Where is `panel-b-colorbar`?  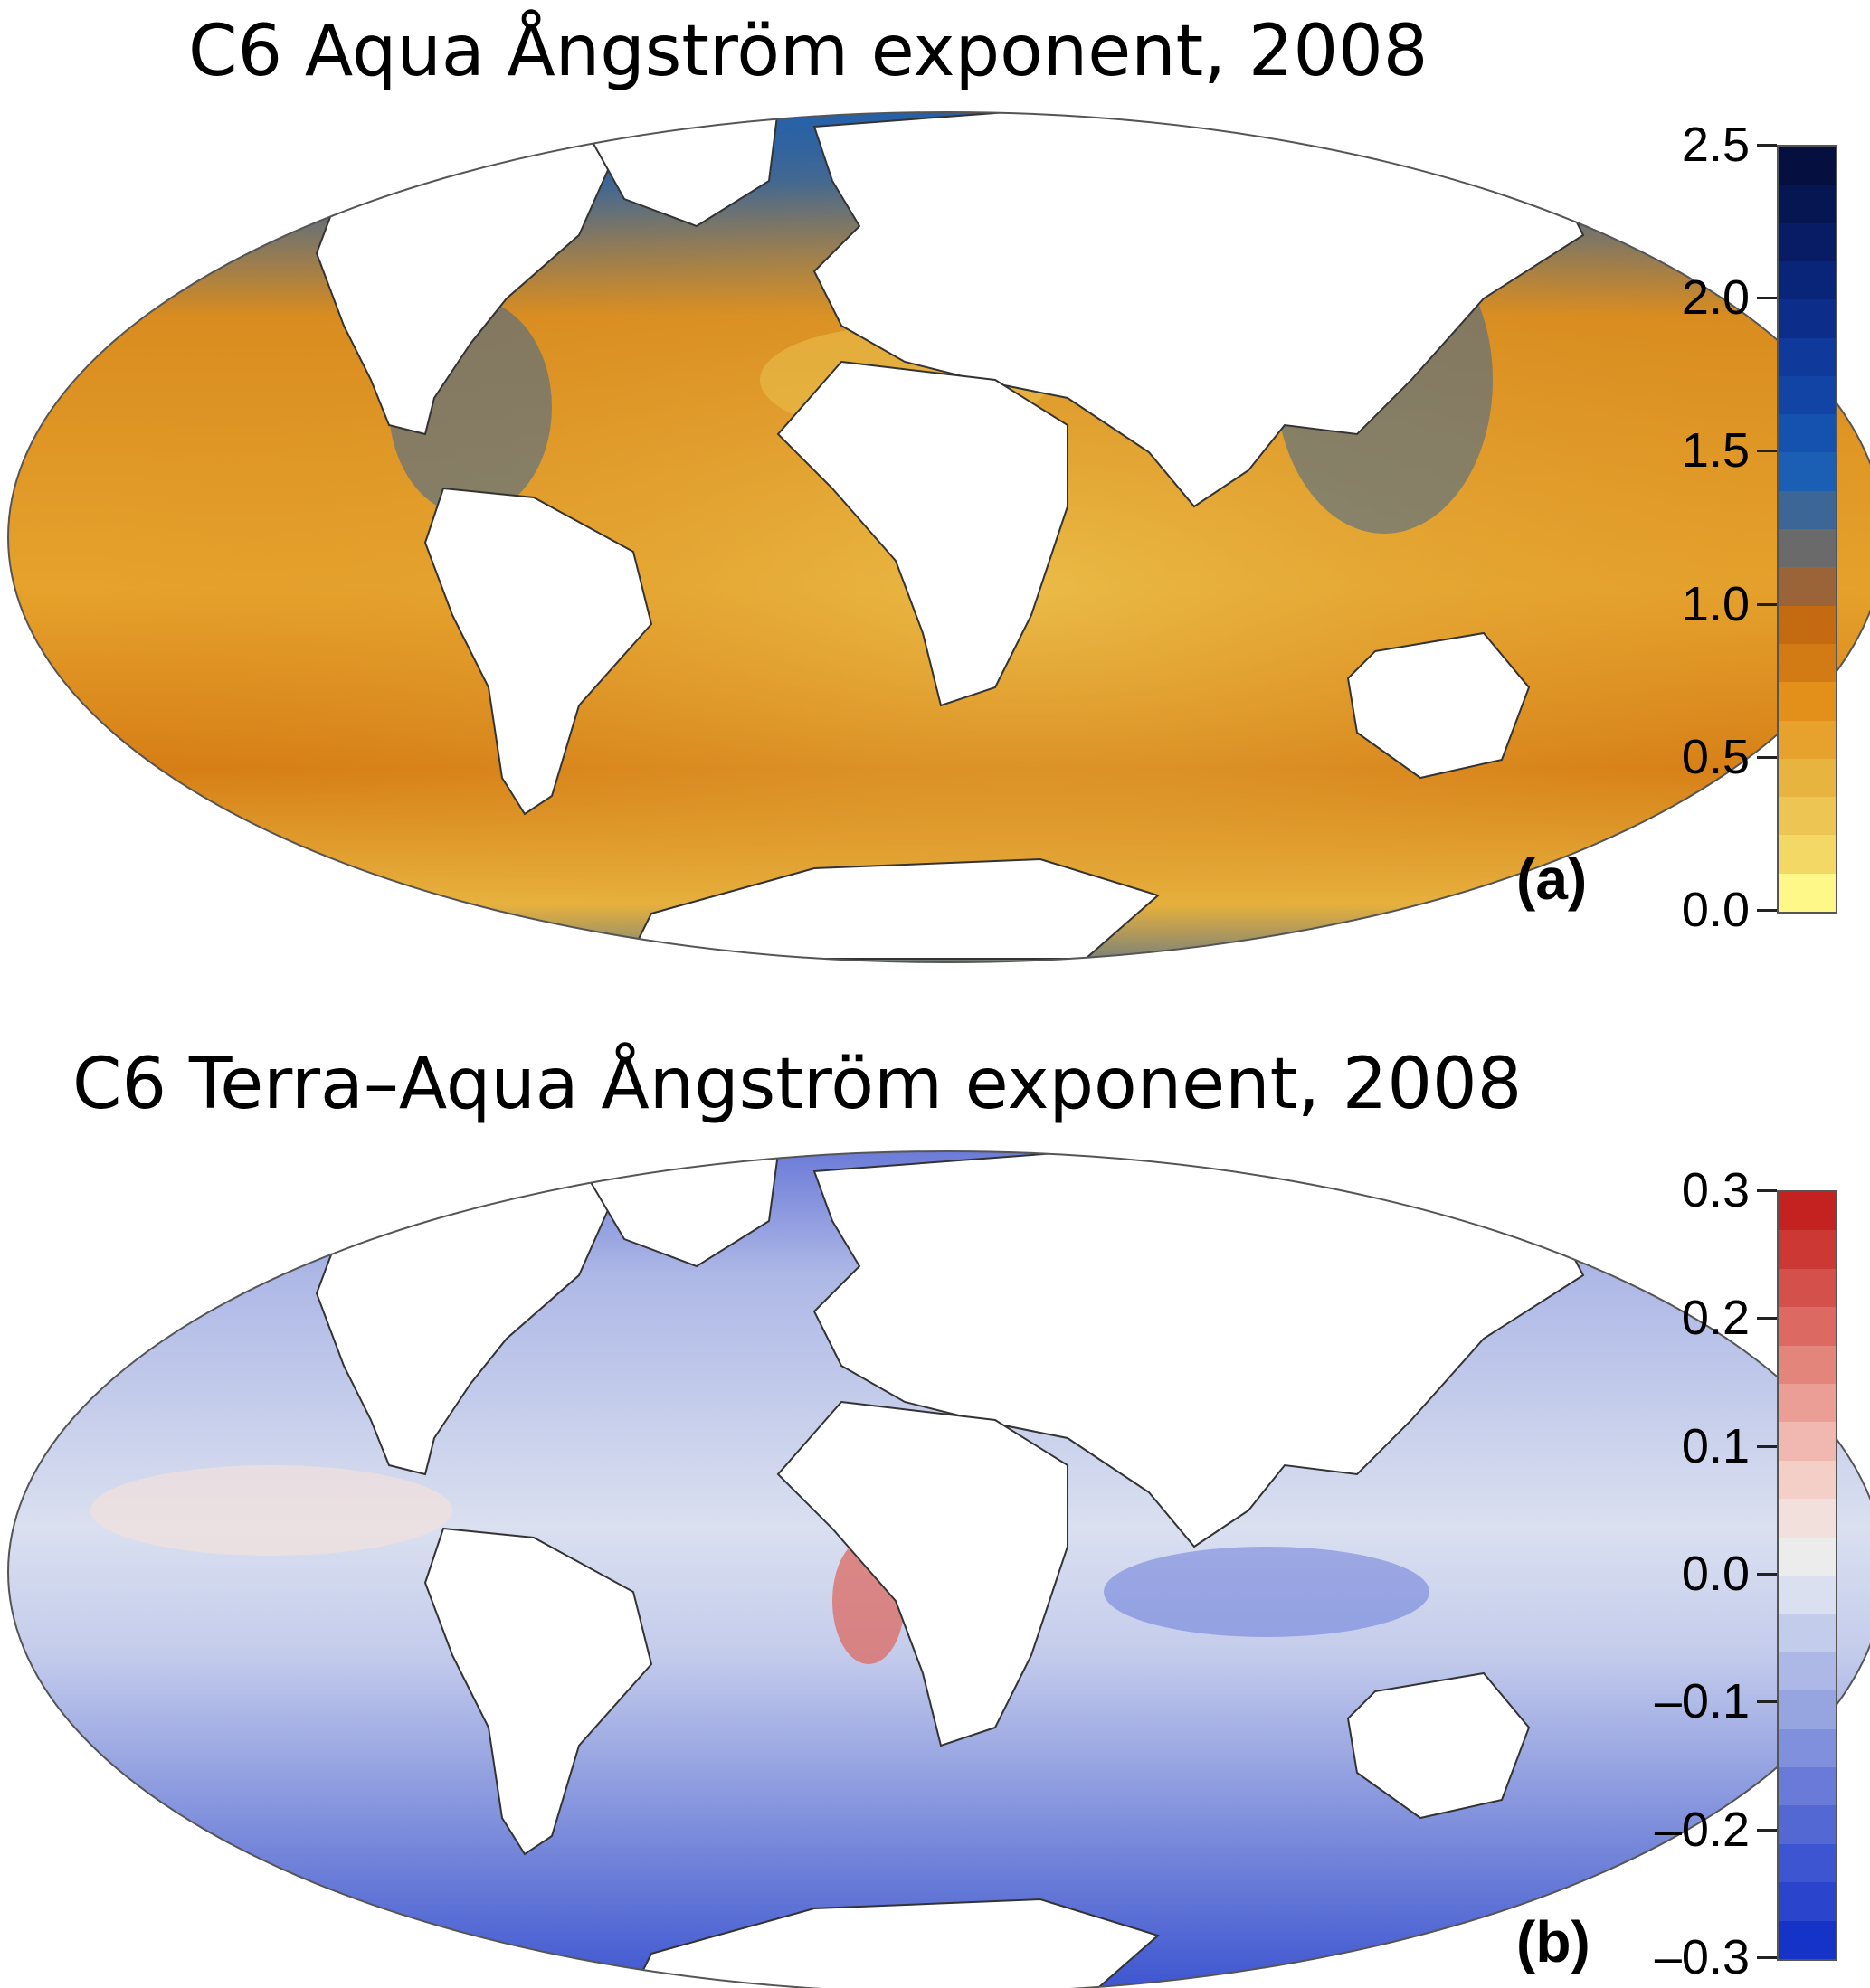 panel-b-colorbar is located at coordinates (1807, 1576).